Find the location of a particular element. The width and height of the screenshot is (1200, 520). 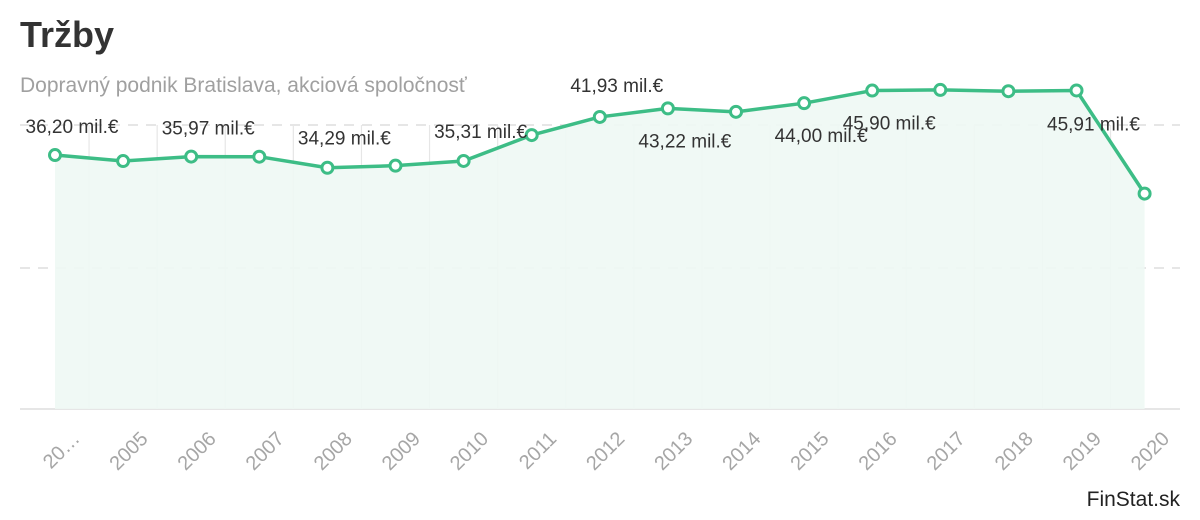

chart-title: Tržby is located at coordinates (67, 34).